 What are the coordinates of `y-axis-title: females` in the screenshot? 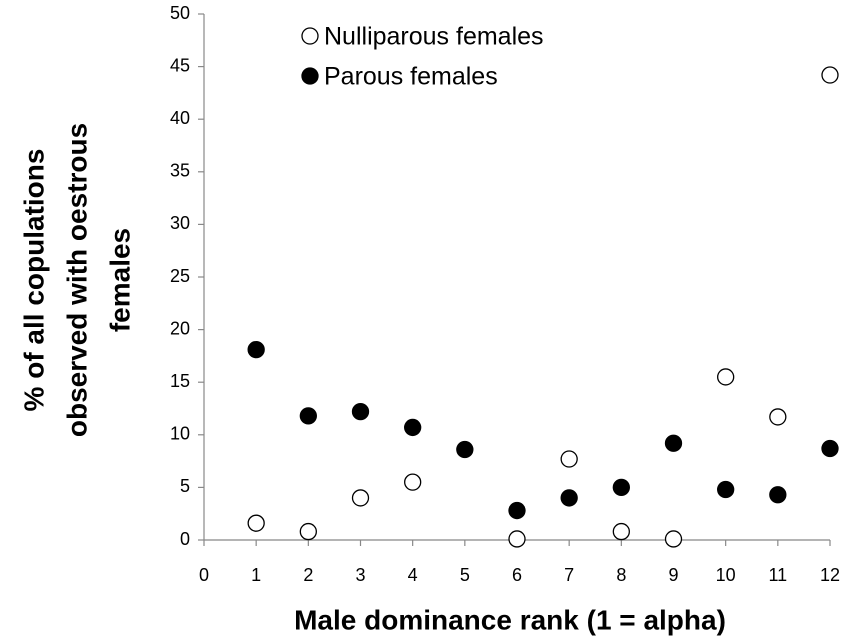 It's located at (119, 280).